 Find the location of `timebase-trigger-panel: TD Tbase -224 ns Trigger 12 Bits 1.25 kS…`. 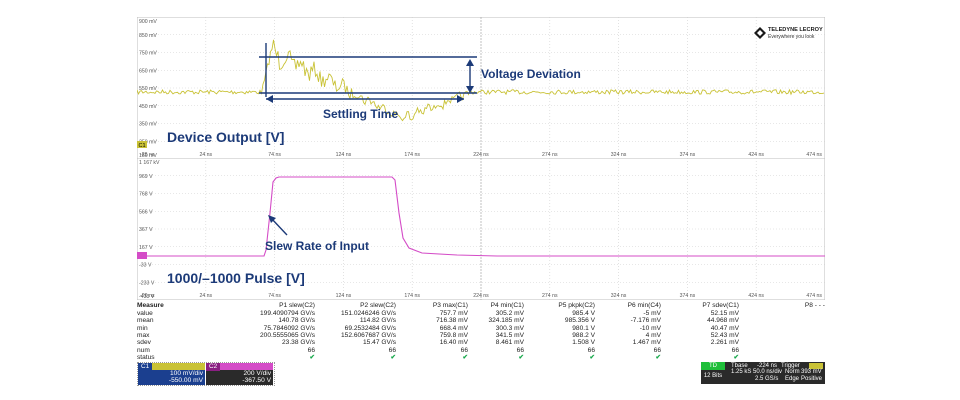

timebase-trigger-panel: TD Tbase -224 ns Trigger 12 Bits 1.25 kS… is located at coordinates (763, 373).